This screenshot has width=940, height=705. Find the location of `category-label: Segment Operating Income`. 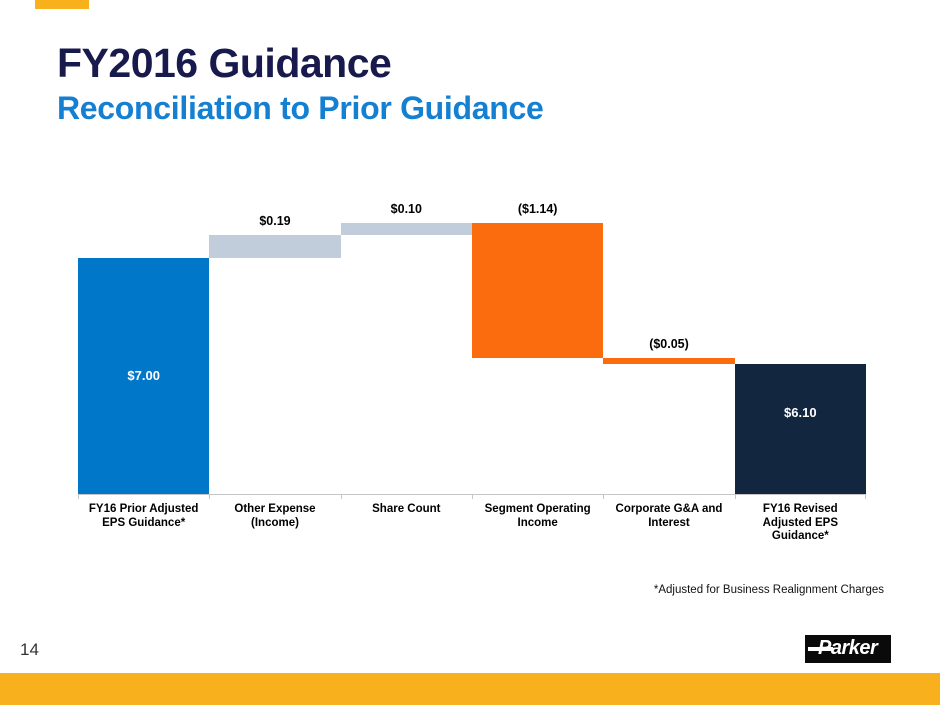

category-label: Segment Operating Income is located at coordinates (537, 516).